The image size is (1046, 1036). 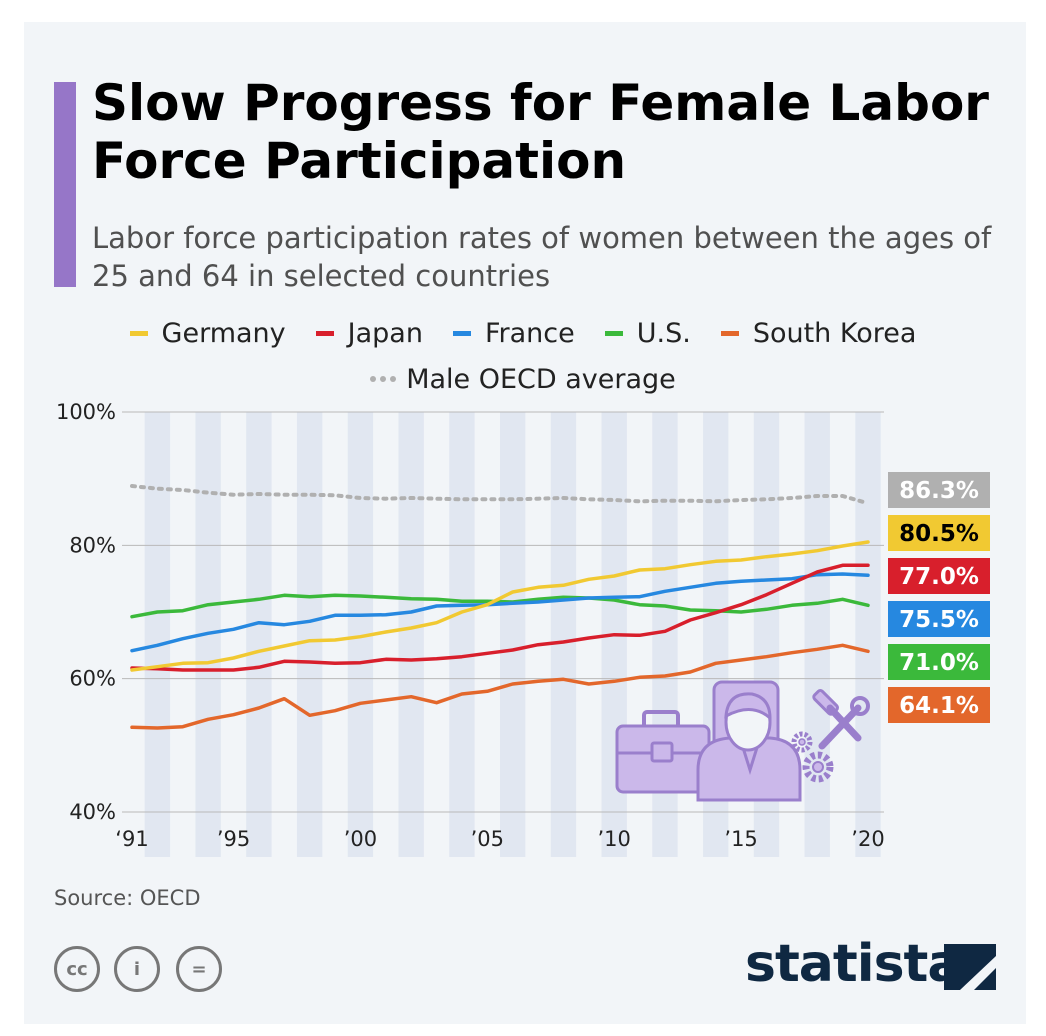 What do you see at coordinates (65, 184) in the screenshot?
I see `title-accent-bar` at bounding box center [65, 184].